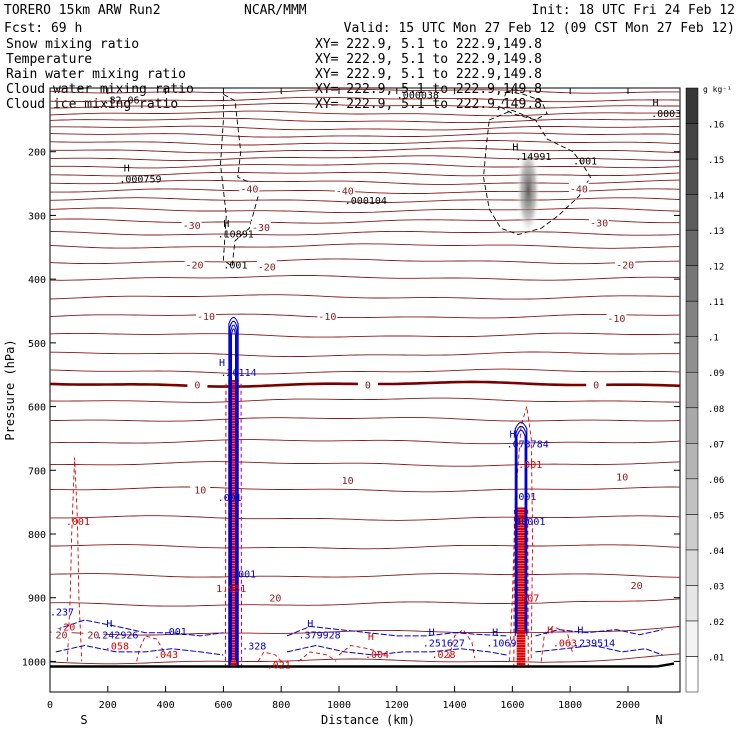  What do you see at coordinates (37, 153) in the screenshot?
I see `y-tick-label: 200` at bounding box center [37, 153].